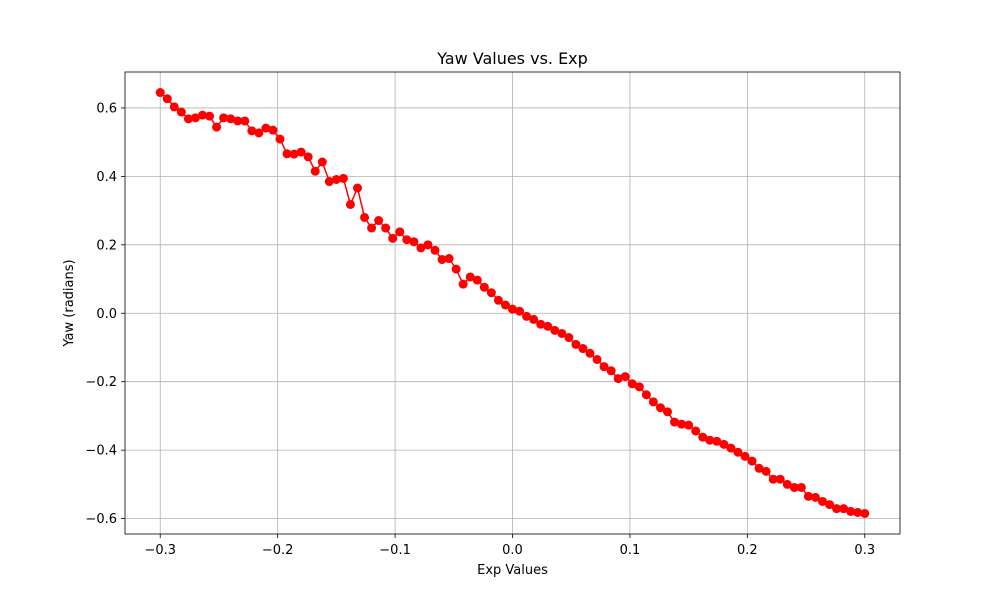  I want to click on x-tick-label: −0.2, so click(278, 550).